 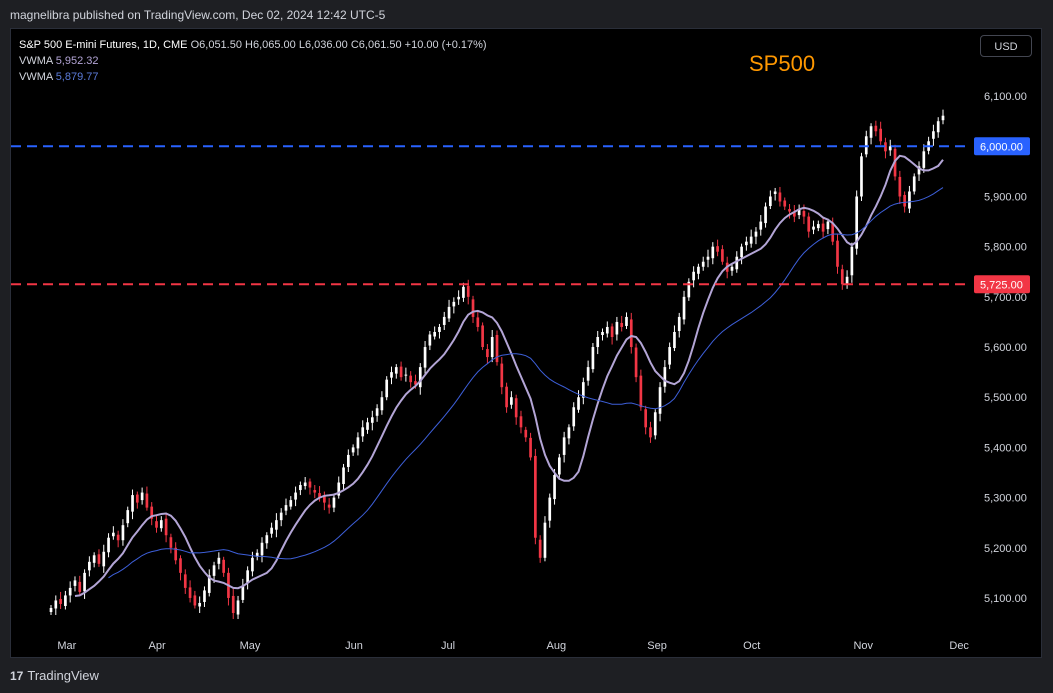 I want to click on y-tick-label: 5,600.00, so click(x=1005, y=348).